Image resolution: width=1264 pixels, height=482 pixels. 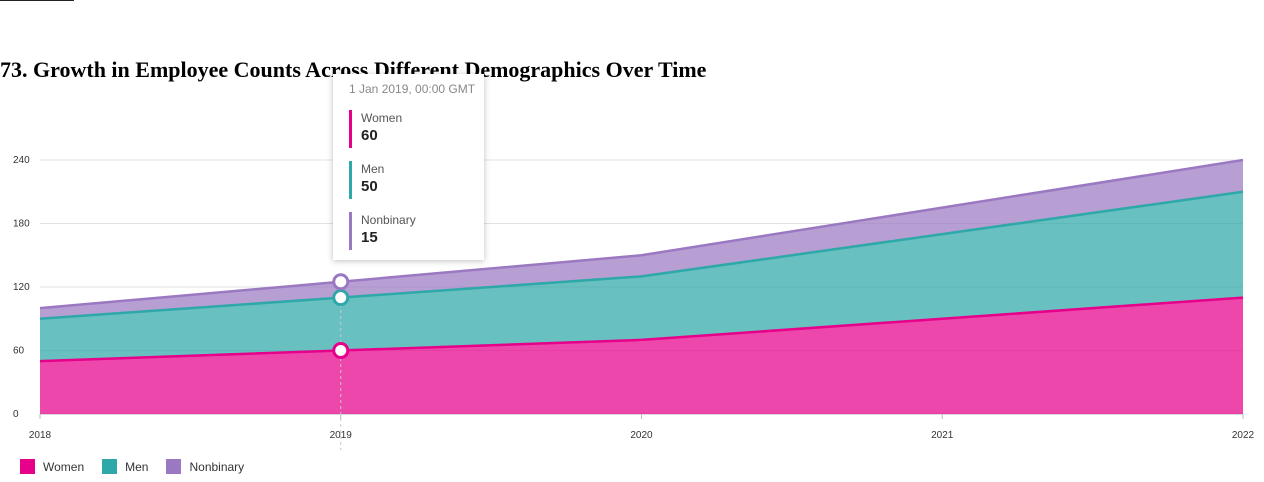 I want to click on legend-label: Women, so click(x=64, y=466).